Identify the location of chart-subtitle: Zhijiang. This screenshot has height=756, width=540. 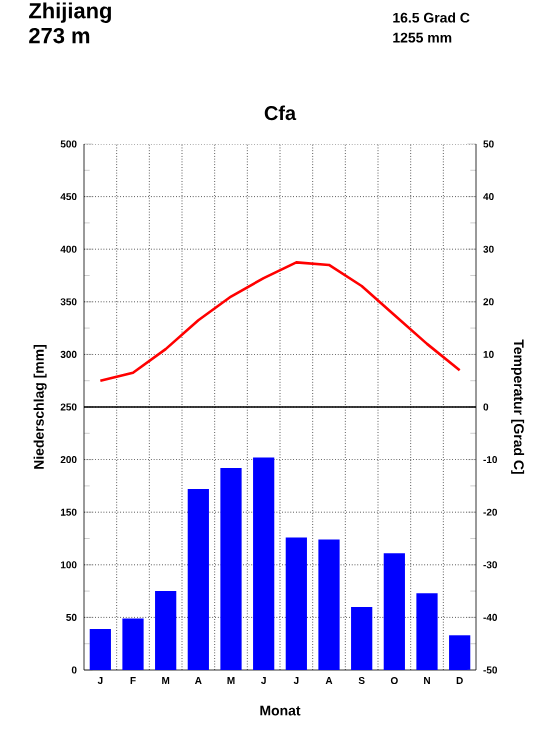
(70, 12).